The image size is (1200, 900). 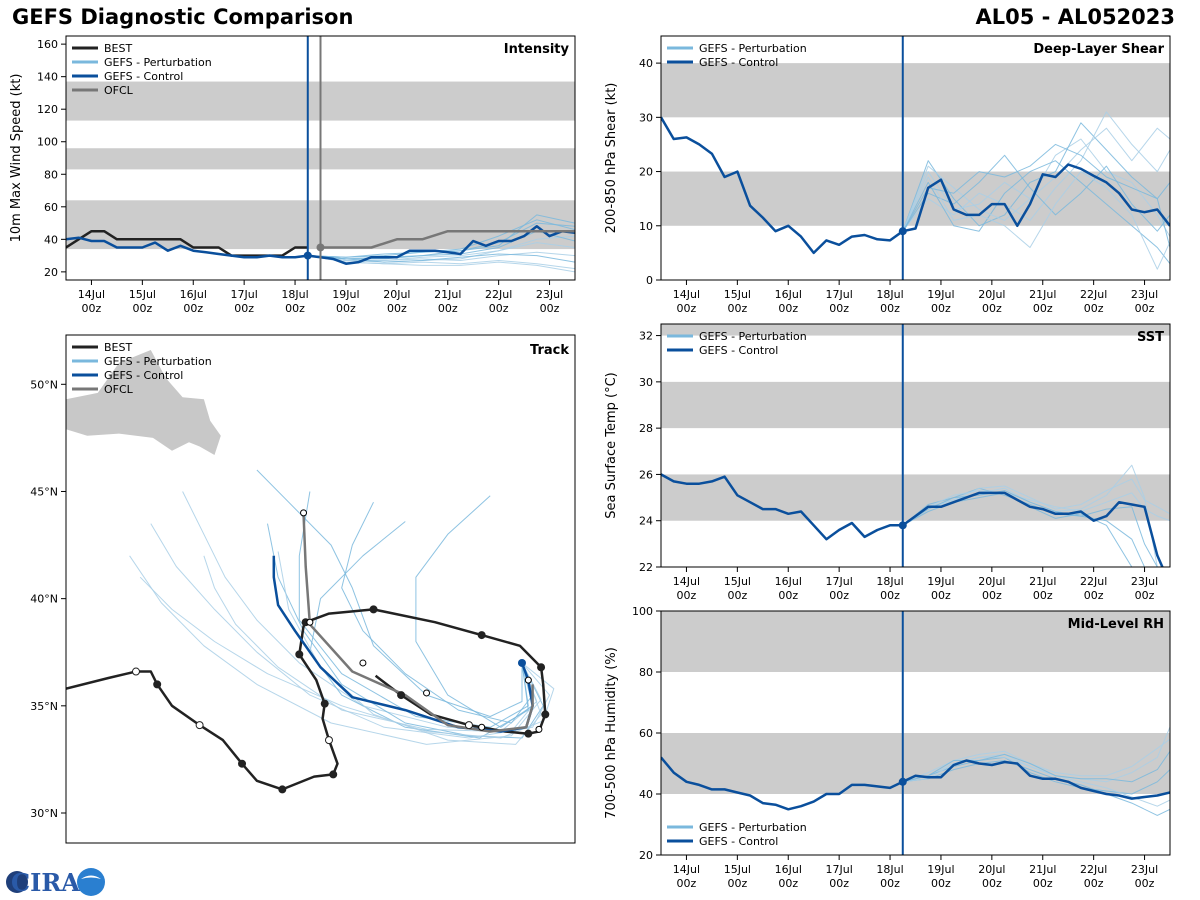 What do you see at coordinates (1094, 308) in the screenshot?
I see `shear-xtick-hour-8: 00z` at bounding box center [1094, 308].